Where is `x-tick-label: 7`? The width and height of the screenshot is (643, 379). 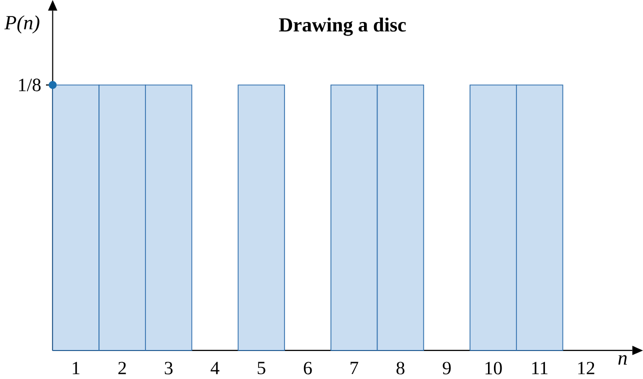
x-tick-label: 7 is located at coordinates (354, 368).